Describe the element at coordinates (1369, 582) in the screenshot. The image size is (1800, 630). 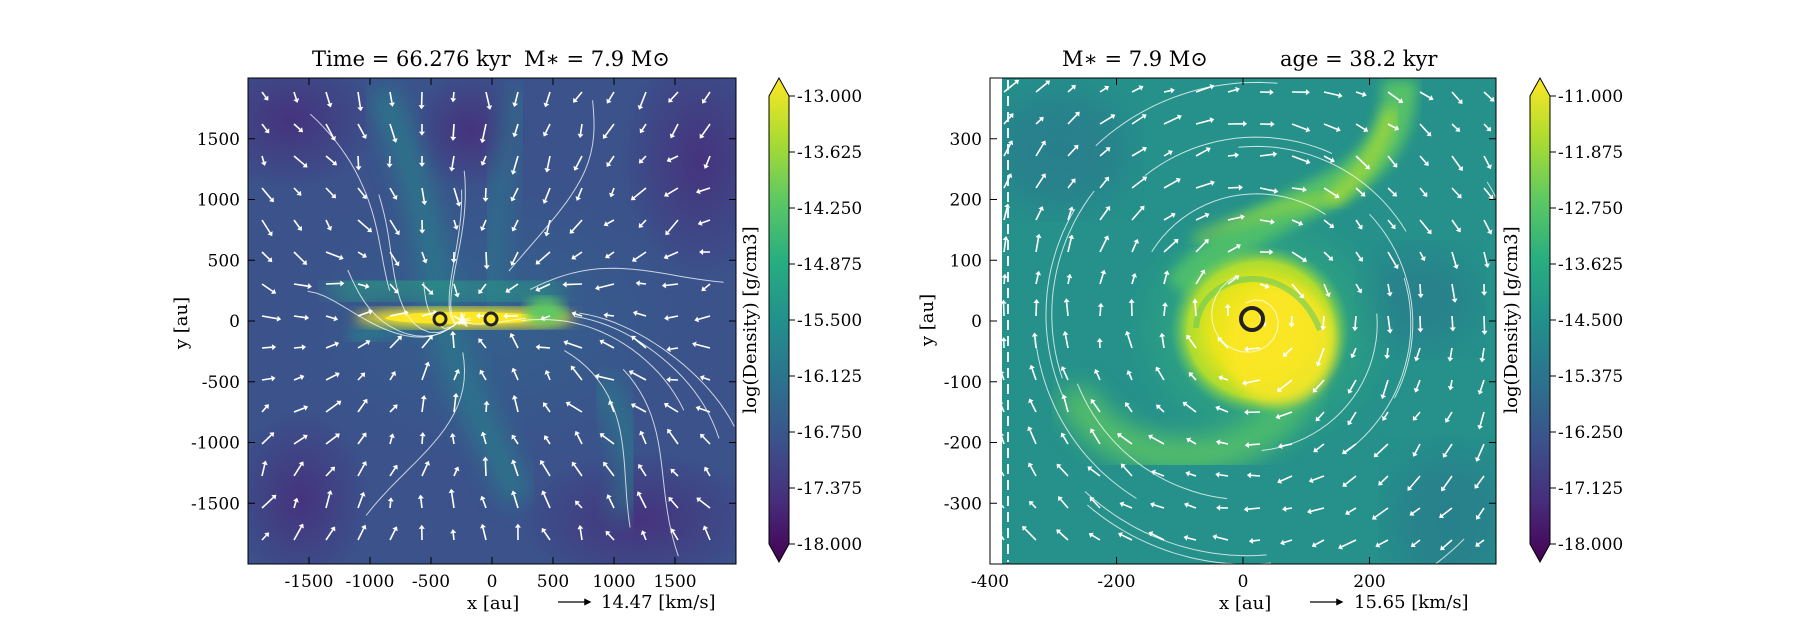
I see `x-tick-label: 200` at that location.